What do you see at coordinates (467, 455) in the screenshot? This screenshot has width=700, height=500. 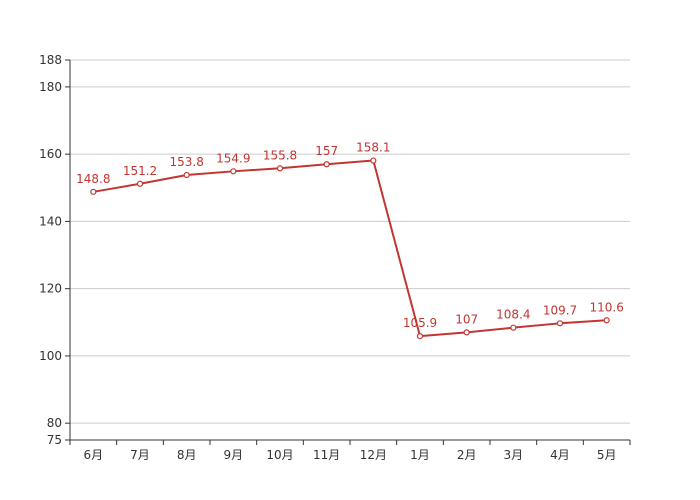 I see `x-tick-label: 2月` at bounding box center [467, 455].